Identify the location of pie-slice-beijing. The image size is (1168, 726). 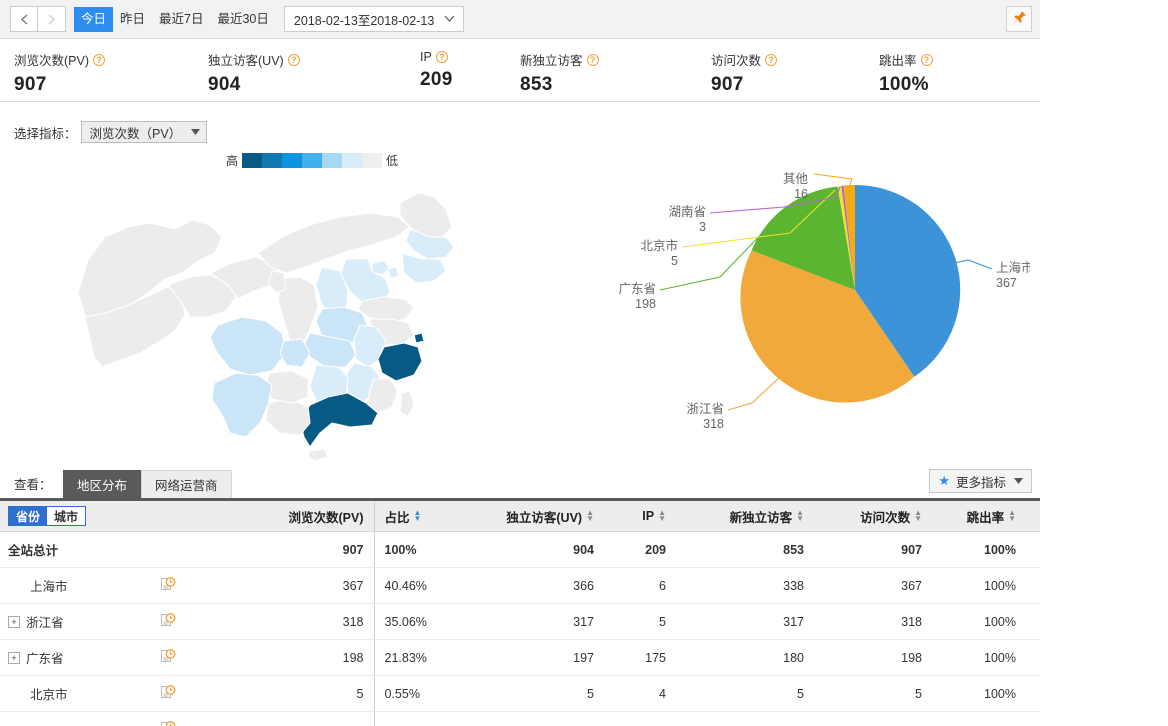
(846, 237).